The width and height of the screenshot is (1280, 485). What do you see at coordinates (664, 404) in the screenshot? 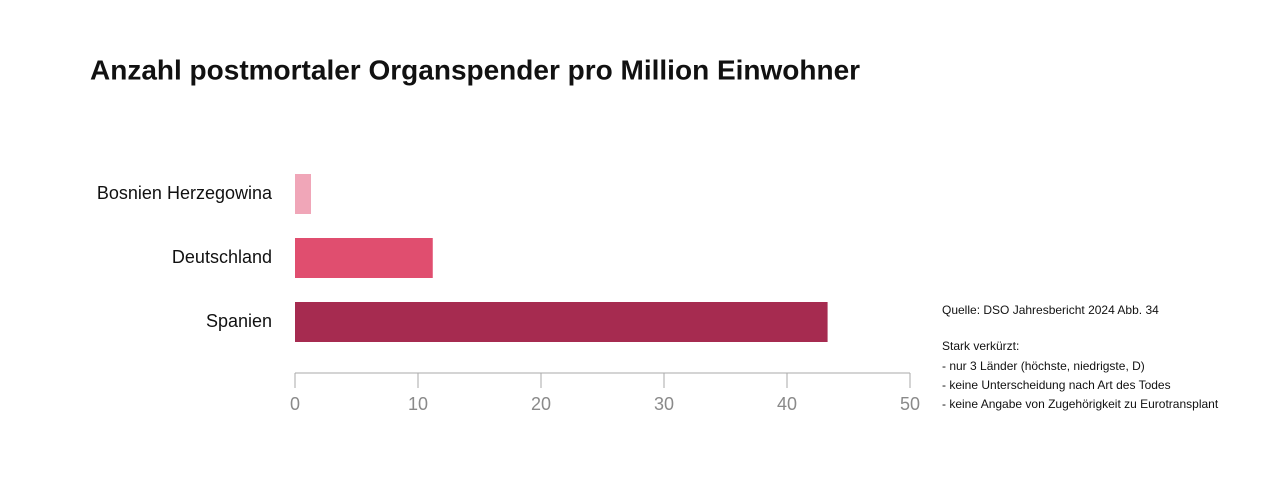
I see `x-tick-label: 30` at bounding box center [664, 404].